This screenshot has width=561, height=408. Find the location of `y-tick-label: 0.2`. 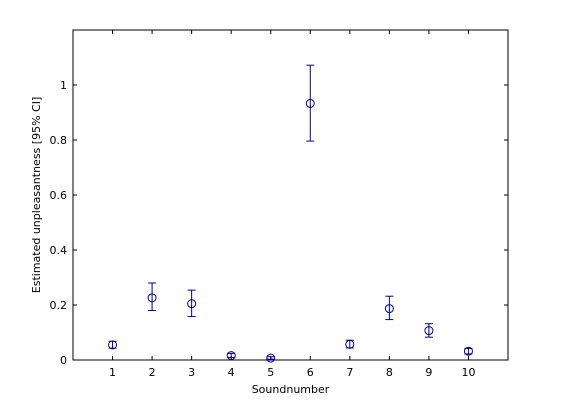

y-tick-label: 0.2 is located at coordinates (59, 305).